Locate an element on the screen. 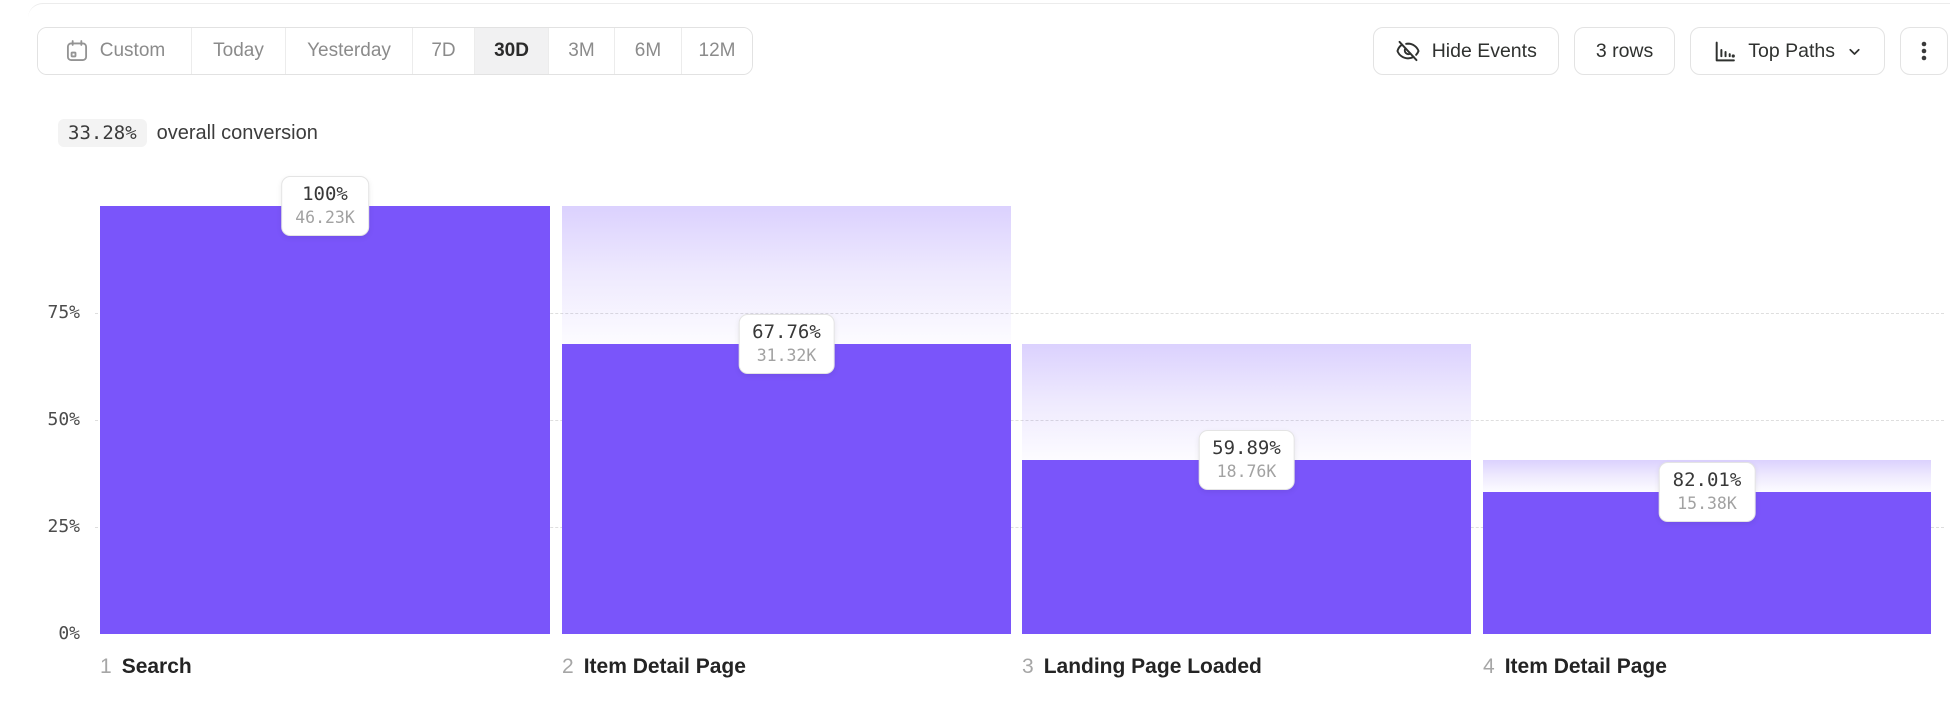  date-range-7d: 7D is located at coordinates (444, 51).